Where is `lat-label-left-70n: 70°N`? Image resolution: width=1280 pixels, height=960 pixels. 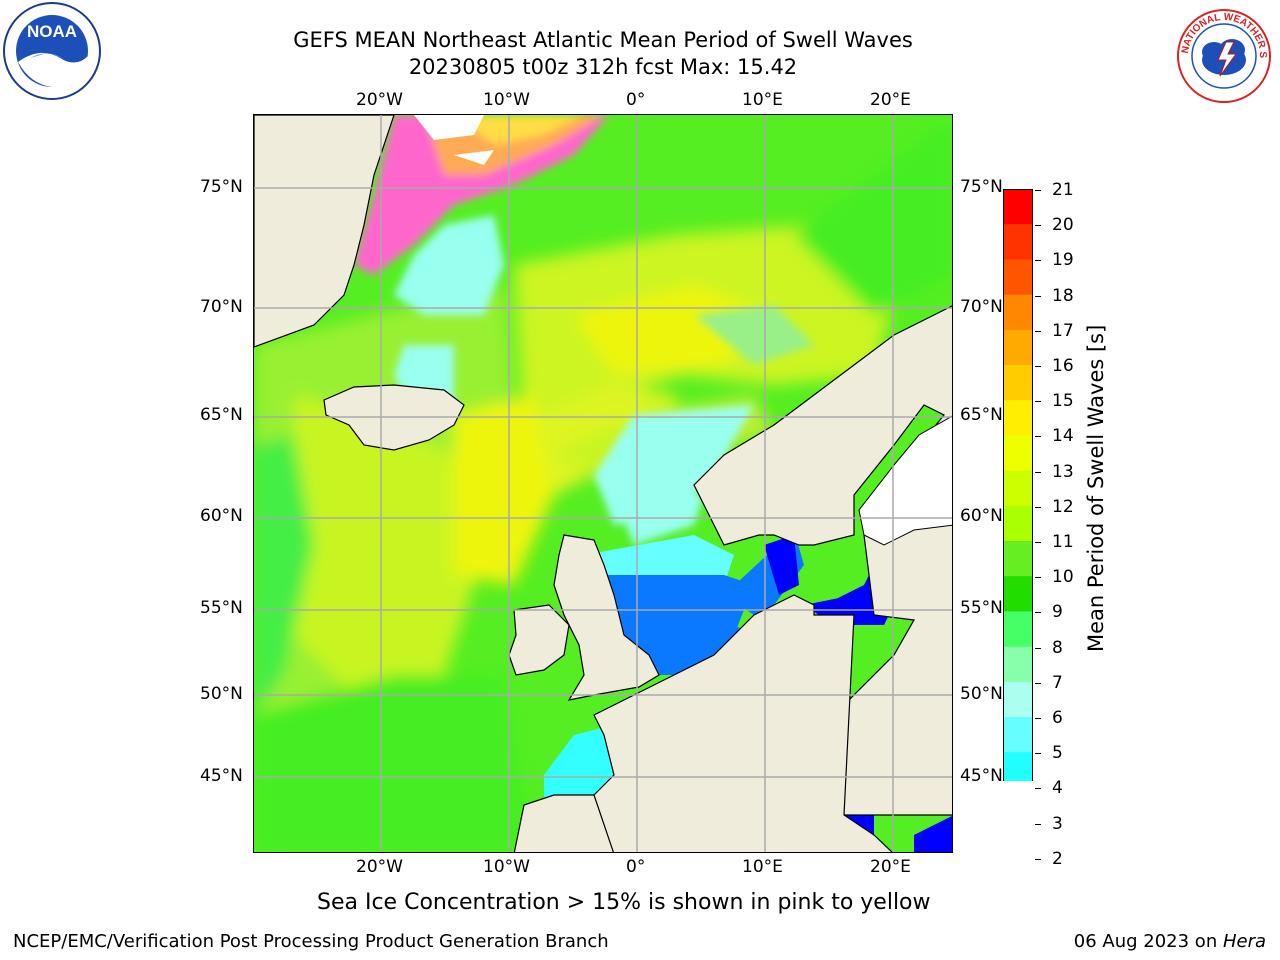 lat-label-left-70n: 70°N is located at coordinates (221, 307).